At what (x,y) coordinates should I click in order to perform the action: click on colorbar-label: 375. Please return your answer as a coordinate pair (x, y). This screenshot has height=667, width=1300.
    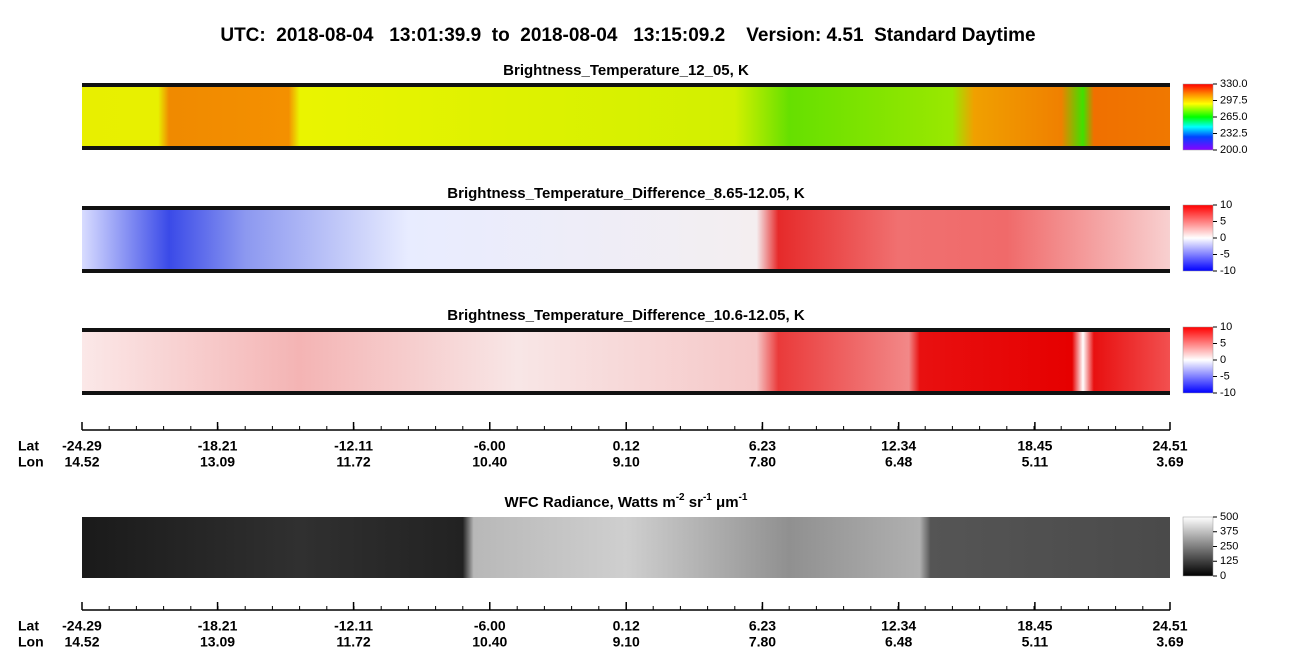
    Looking at the image, I should click on (1229, 532).